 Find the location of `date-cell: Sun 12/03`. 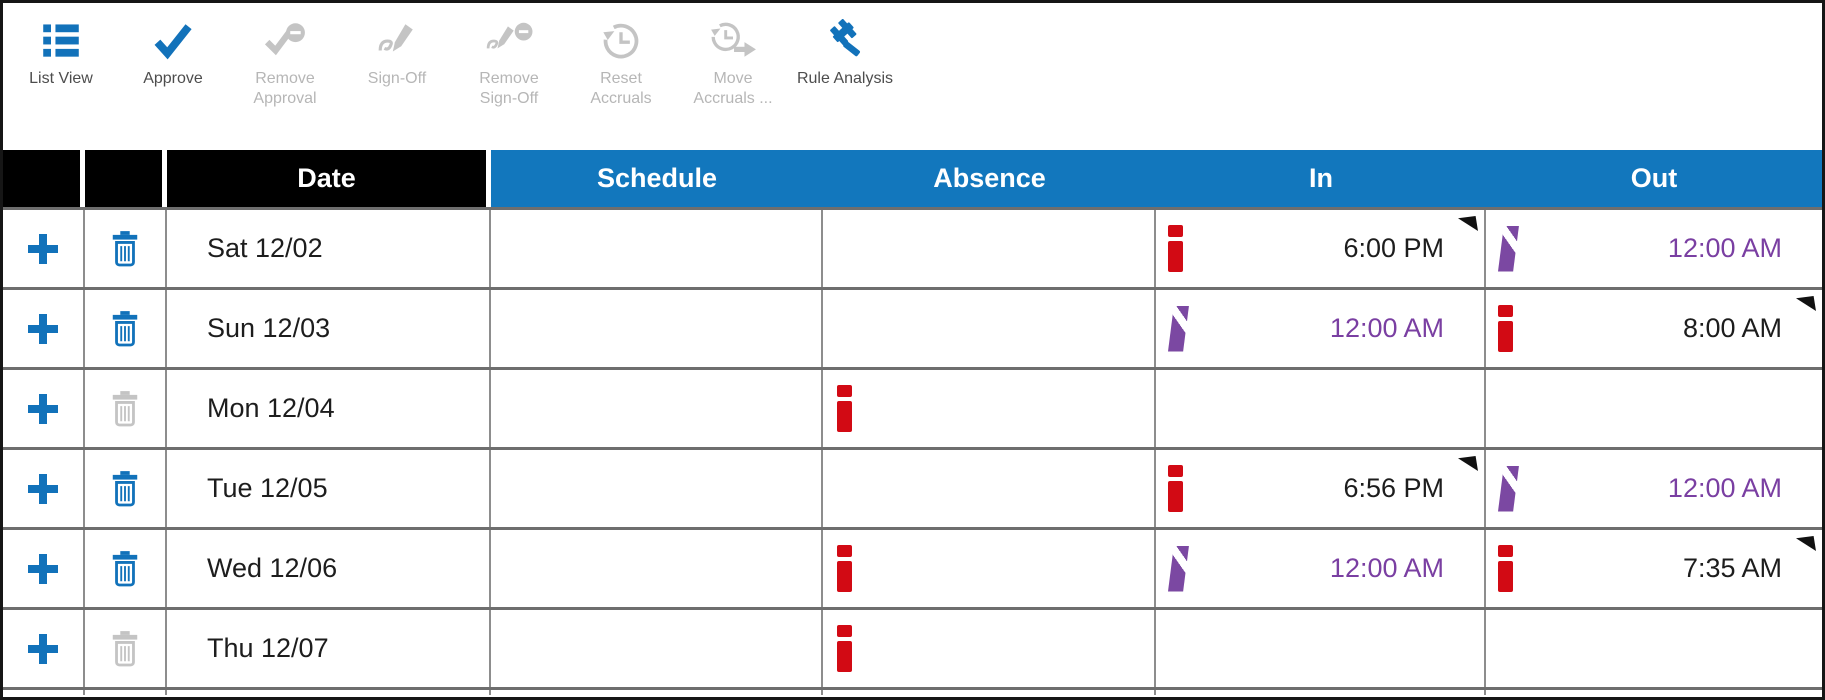

date-cell: Sun 12/03 is located at coordinates (329, 328).